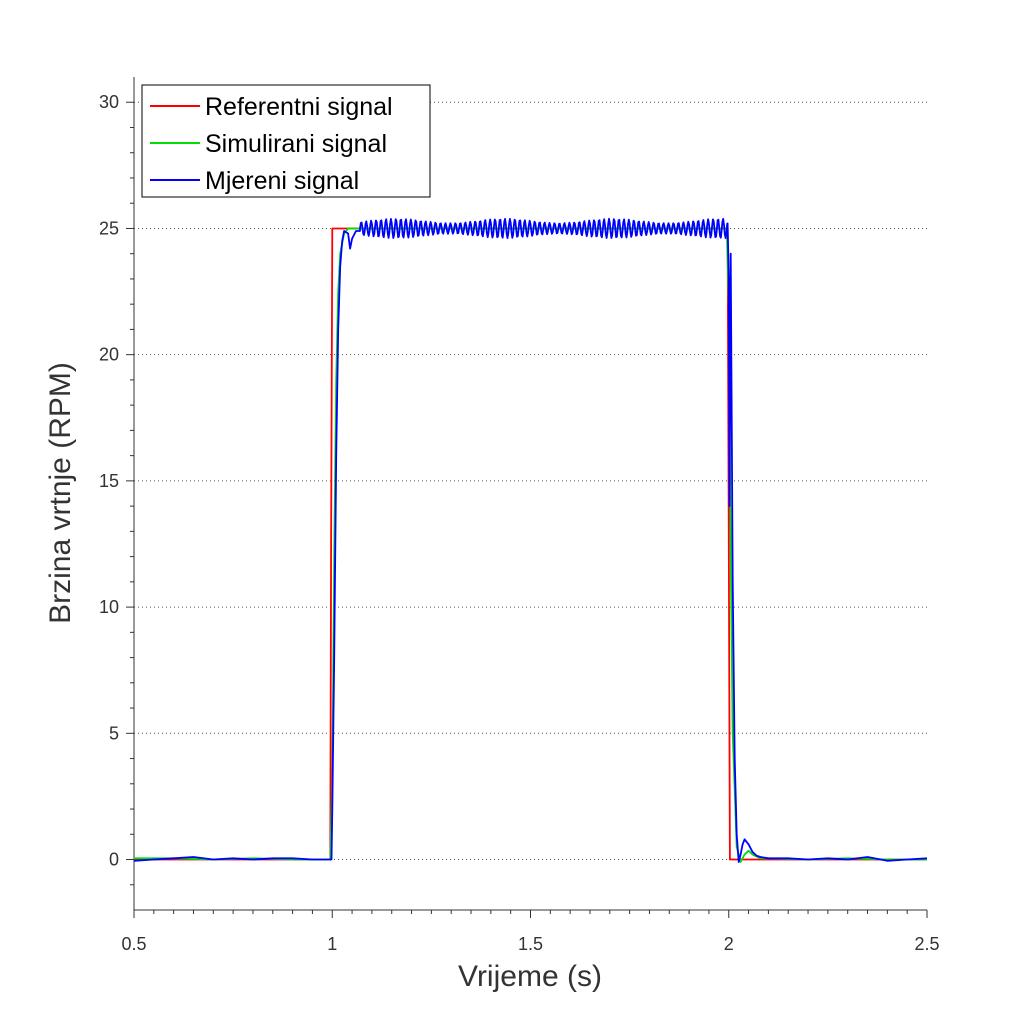 The height and width of the screenshot is (1024, 1024). Describe the element at coordinates (109, 102) in the screenshot. I see `y-tick-label: 30` at that location.